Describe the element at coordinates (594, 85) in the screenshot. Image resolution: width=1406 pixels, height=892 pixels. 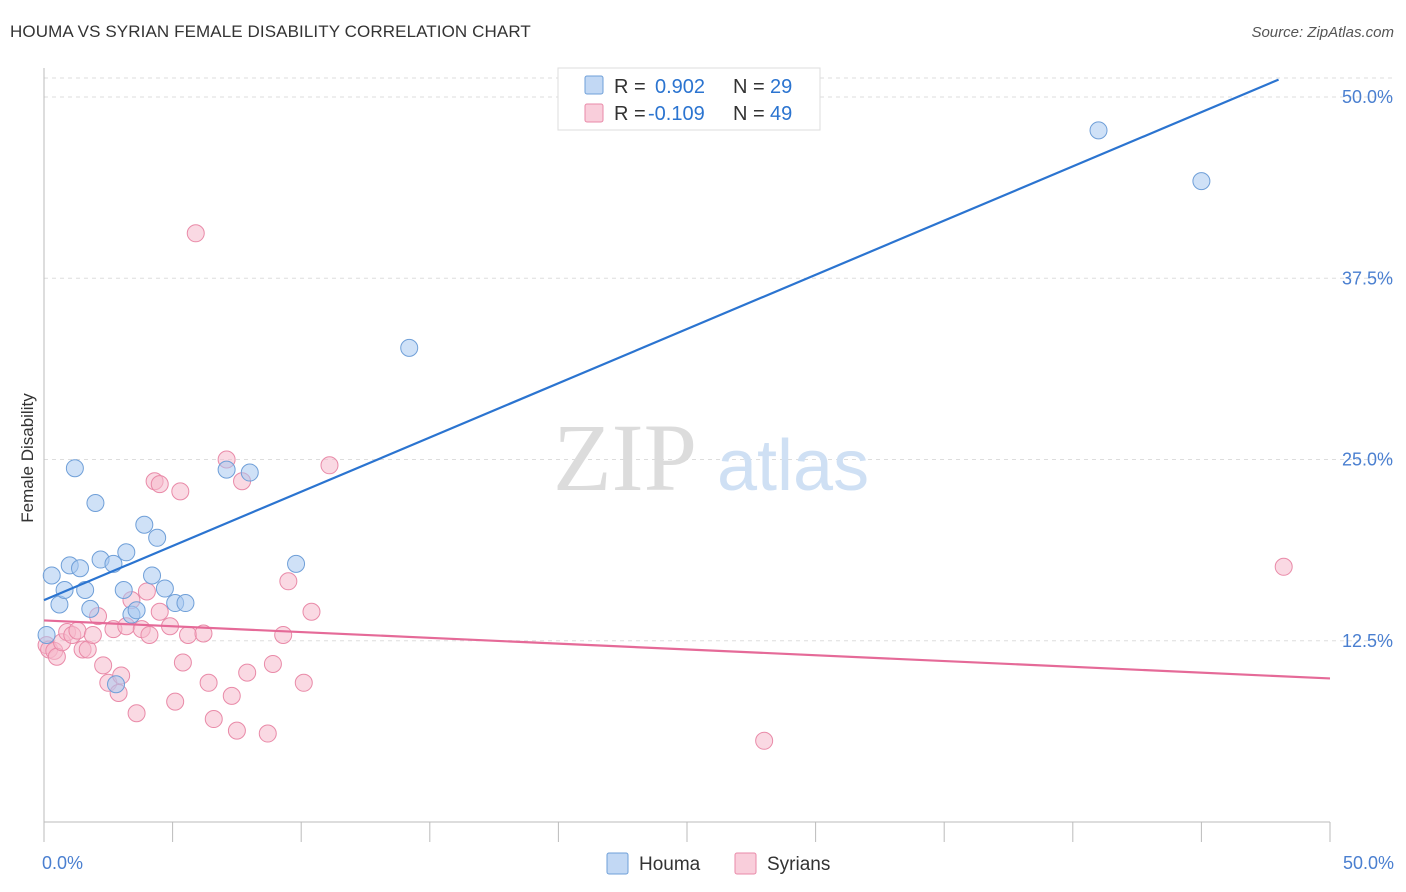
I see `legend-swatch-houma` at that location.